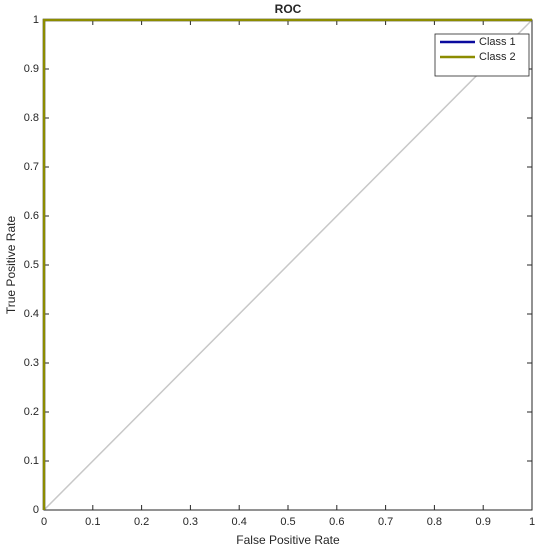 This screenshot has height=550, width=540. Describe the element at coordinates (497, 42) in the screenshot. I see `legend-label: Class 1` at that location.